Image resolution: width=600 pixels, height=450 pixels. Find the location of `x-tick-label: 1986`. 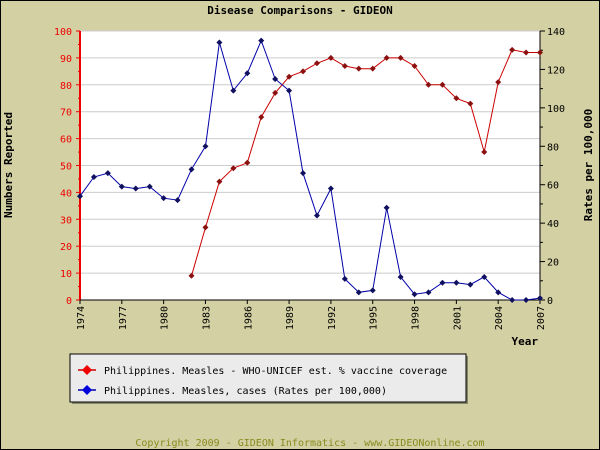

x-tick-label: 1986 is located at coordinates (248, 318).